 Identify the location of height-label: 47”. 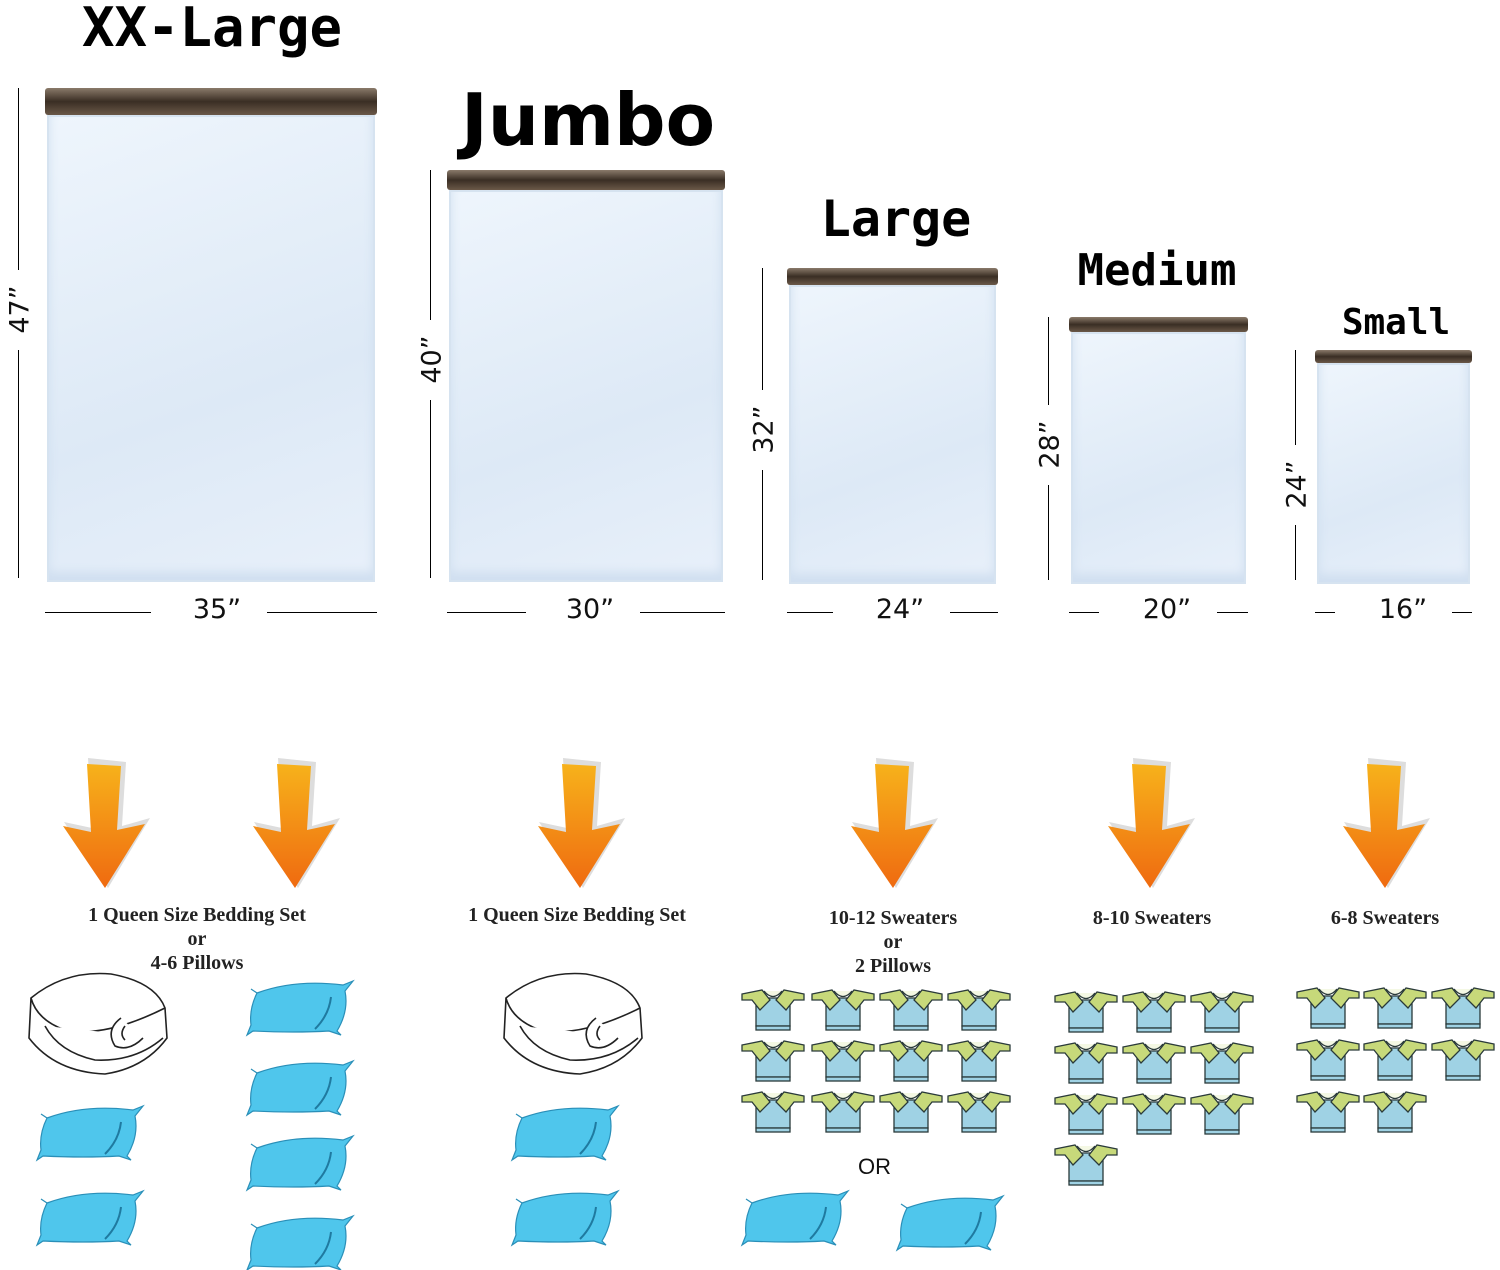
(20, 309).